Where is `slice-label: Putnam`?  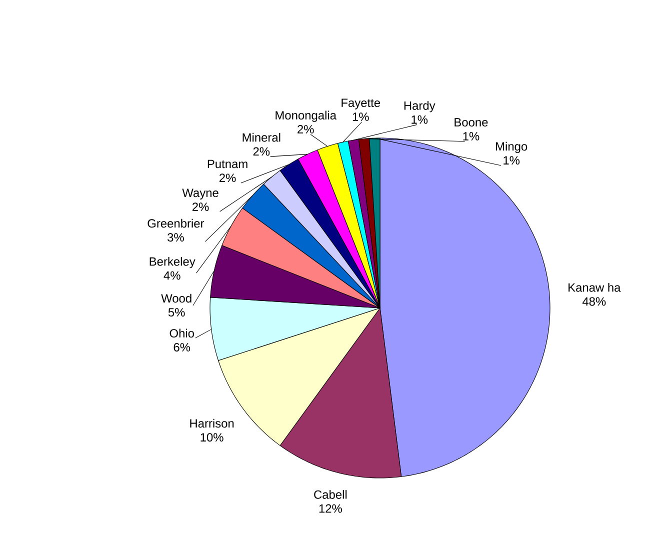
slice-label: Putnam is located at coordinates (228, 164).